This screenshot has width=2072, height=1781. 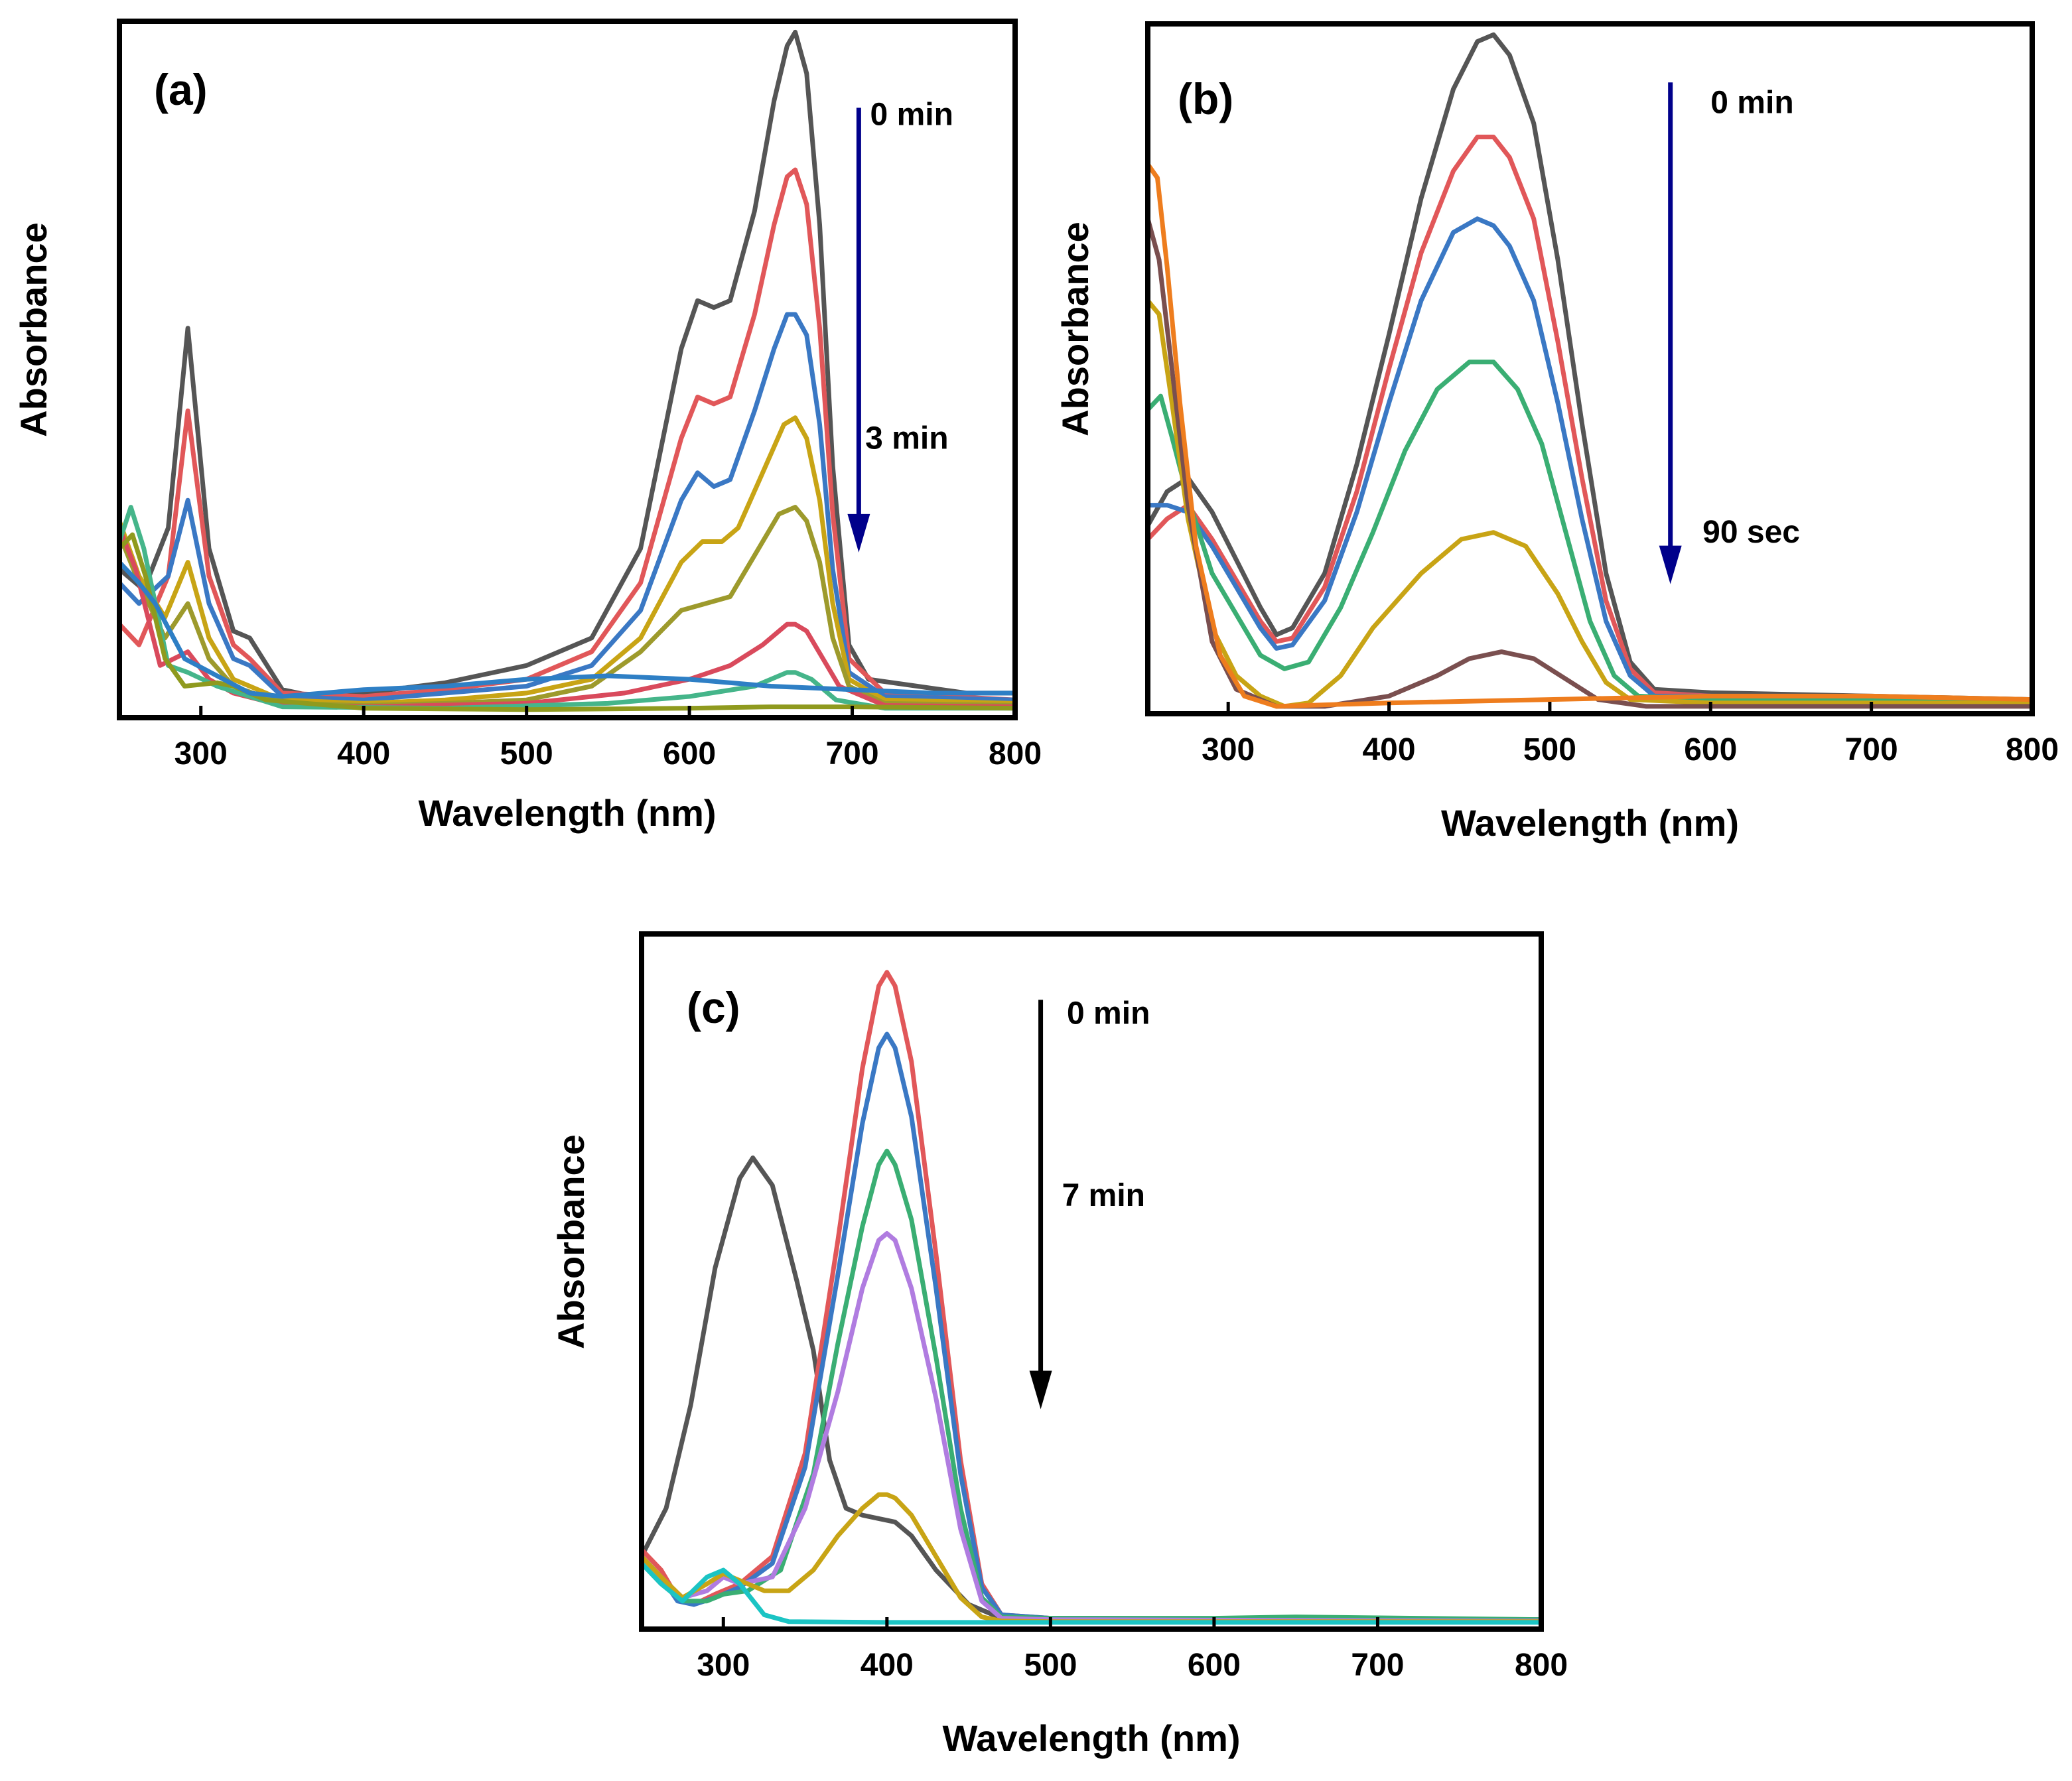 What do you see at coordinates (1670, 564) in the screenshot?
I see `chart-b-arrow-head` at bounding box center [1670, 564].